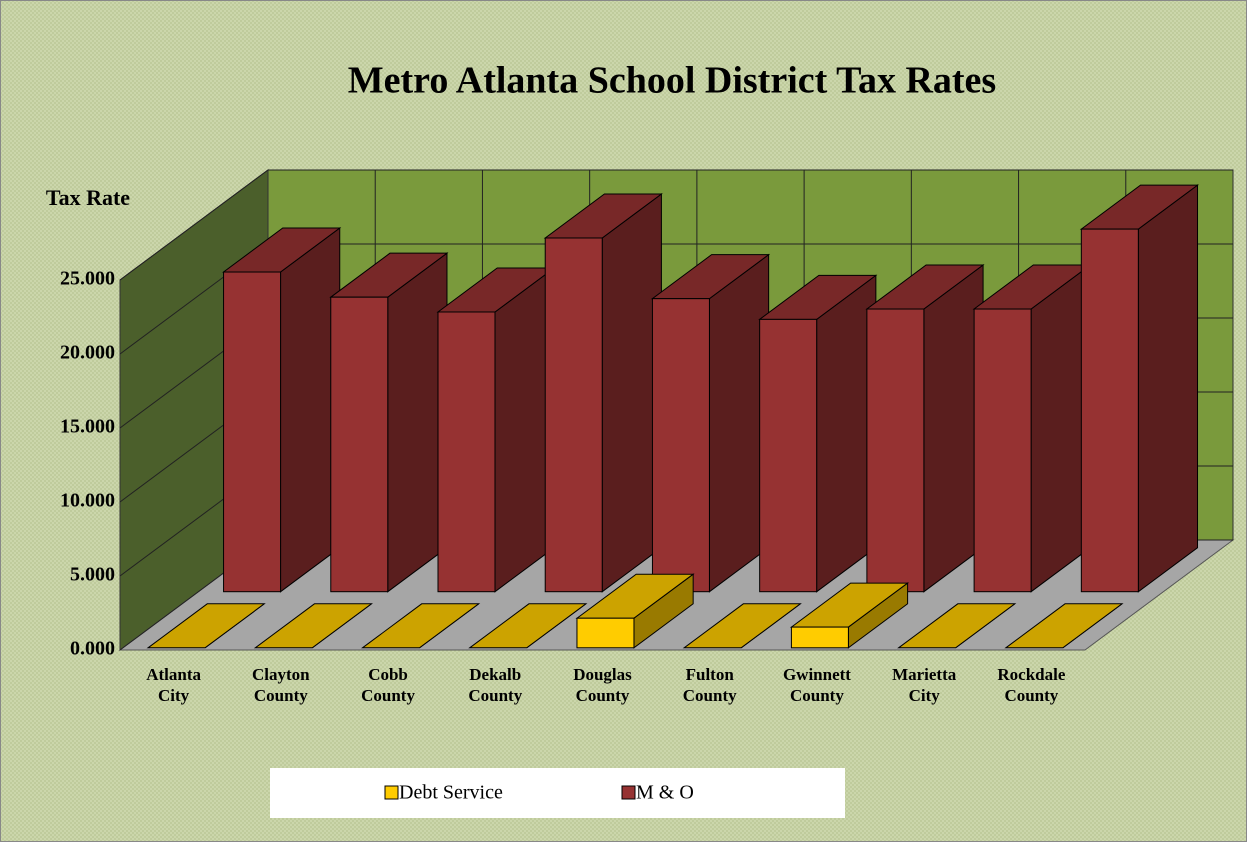  I want to click on legend-label: Debt Service, so click(451, 793).